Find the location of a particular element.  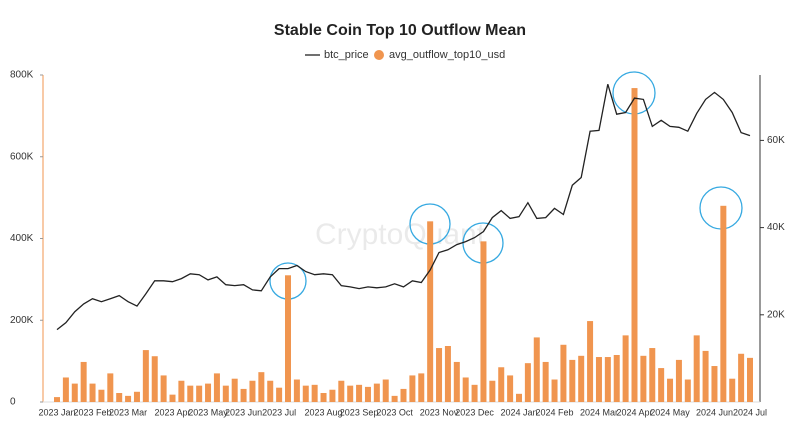

x-tick-label: 2024 Jan is located at coordinates (518, 412).